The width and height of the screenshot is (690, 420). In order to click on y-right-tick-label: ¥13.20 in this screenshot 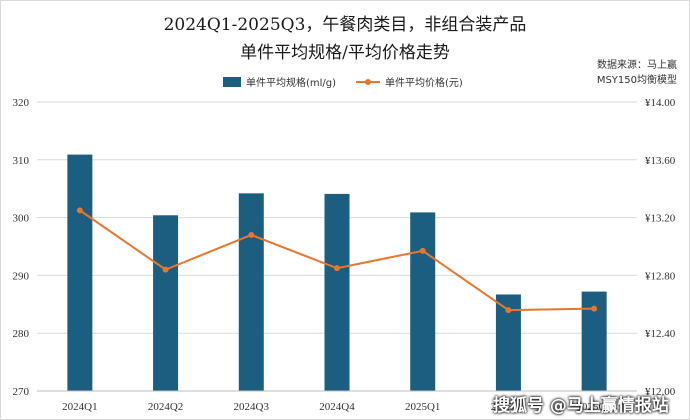, I will do `click(660, 219)`.